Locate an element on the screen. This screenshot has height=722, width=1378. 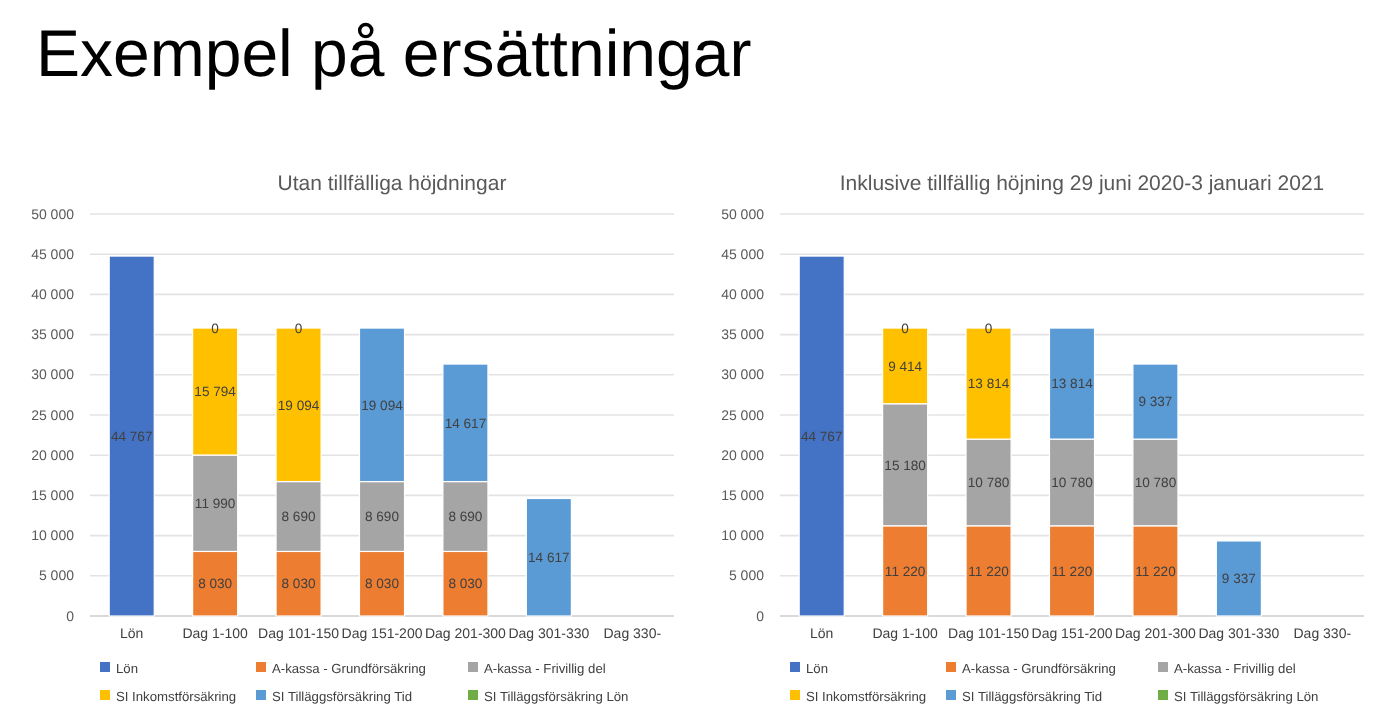
chart-title: Inklusive tillfällig höjning 29 juni 2020-3 januari 2021 is located at coordinates (1082, 184).